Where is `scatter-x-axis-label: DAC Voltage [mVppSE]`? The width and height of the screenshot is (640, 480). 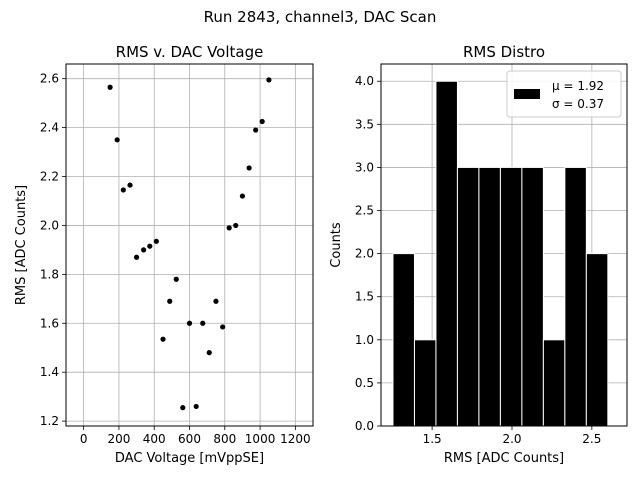 scatter-x-axis-label: DAC Voltage [mVppSE] is located at coordinates (189, 458).